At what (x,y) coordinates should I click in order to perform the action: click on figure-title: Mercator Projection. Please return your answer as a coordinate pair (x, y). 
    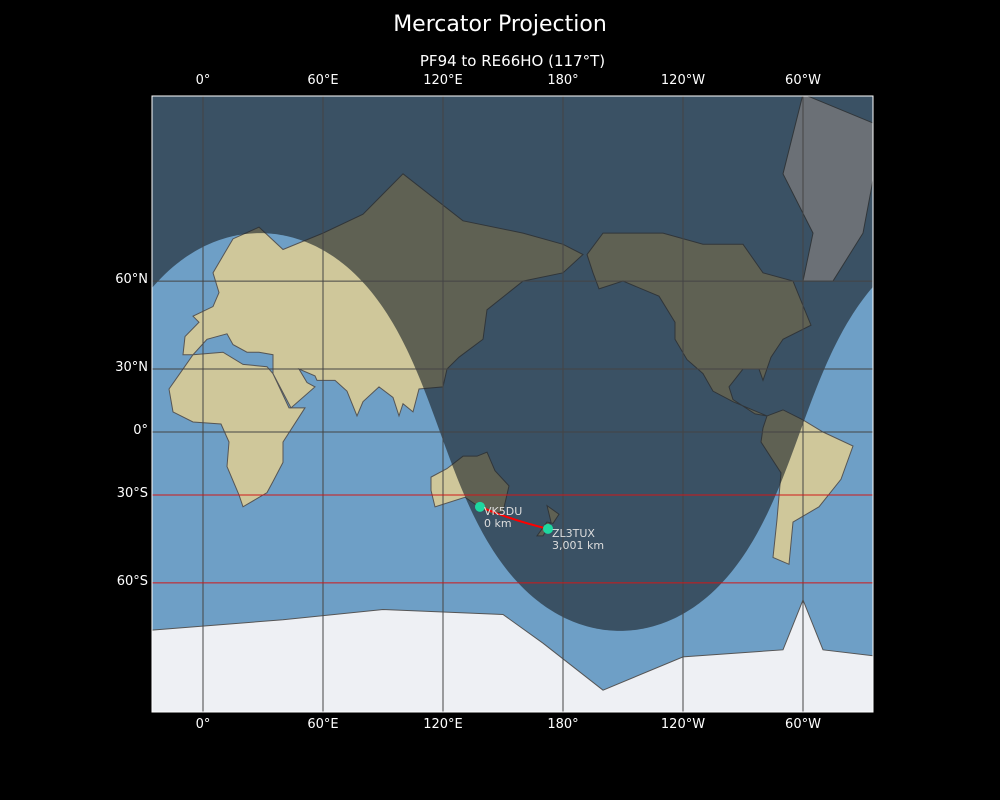
    Looking at the image, I should click on (500, 24).